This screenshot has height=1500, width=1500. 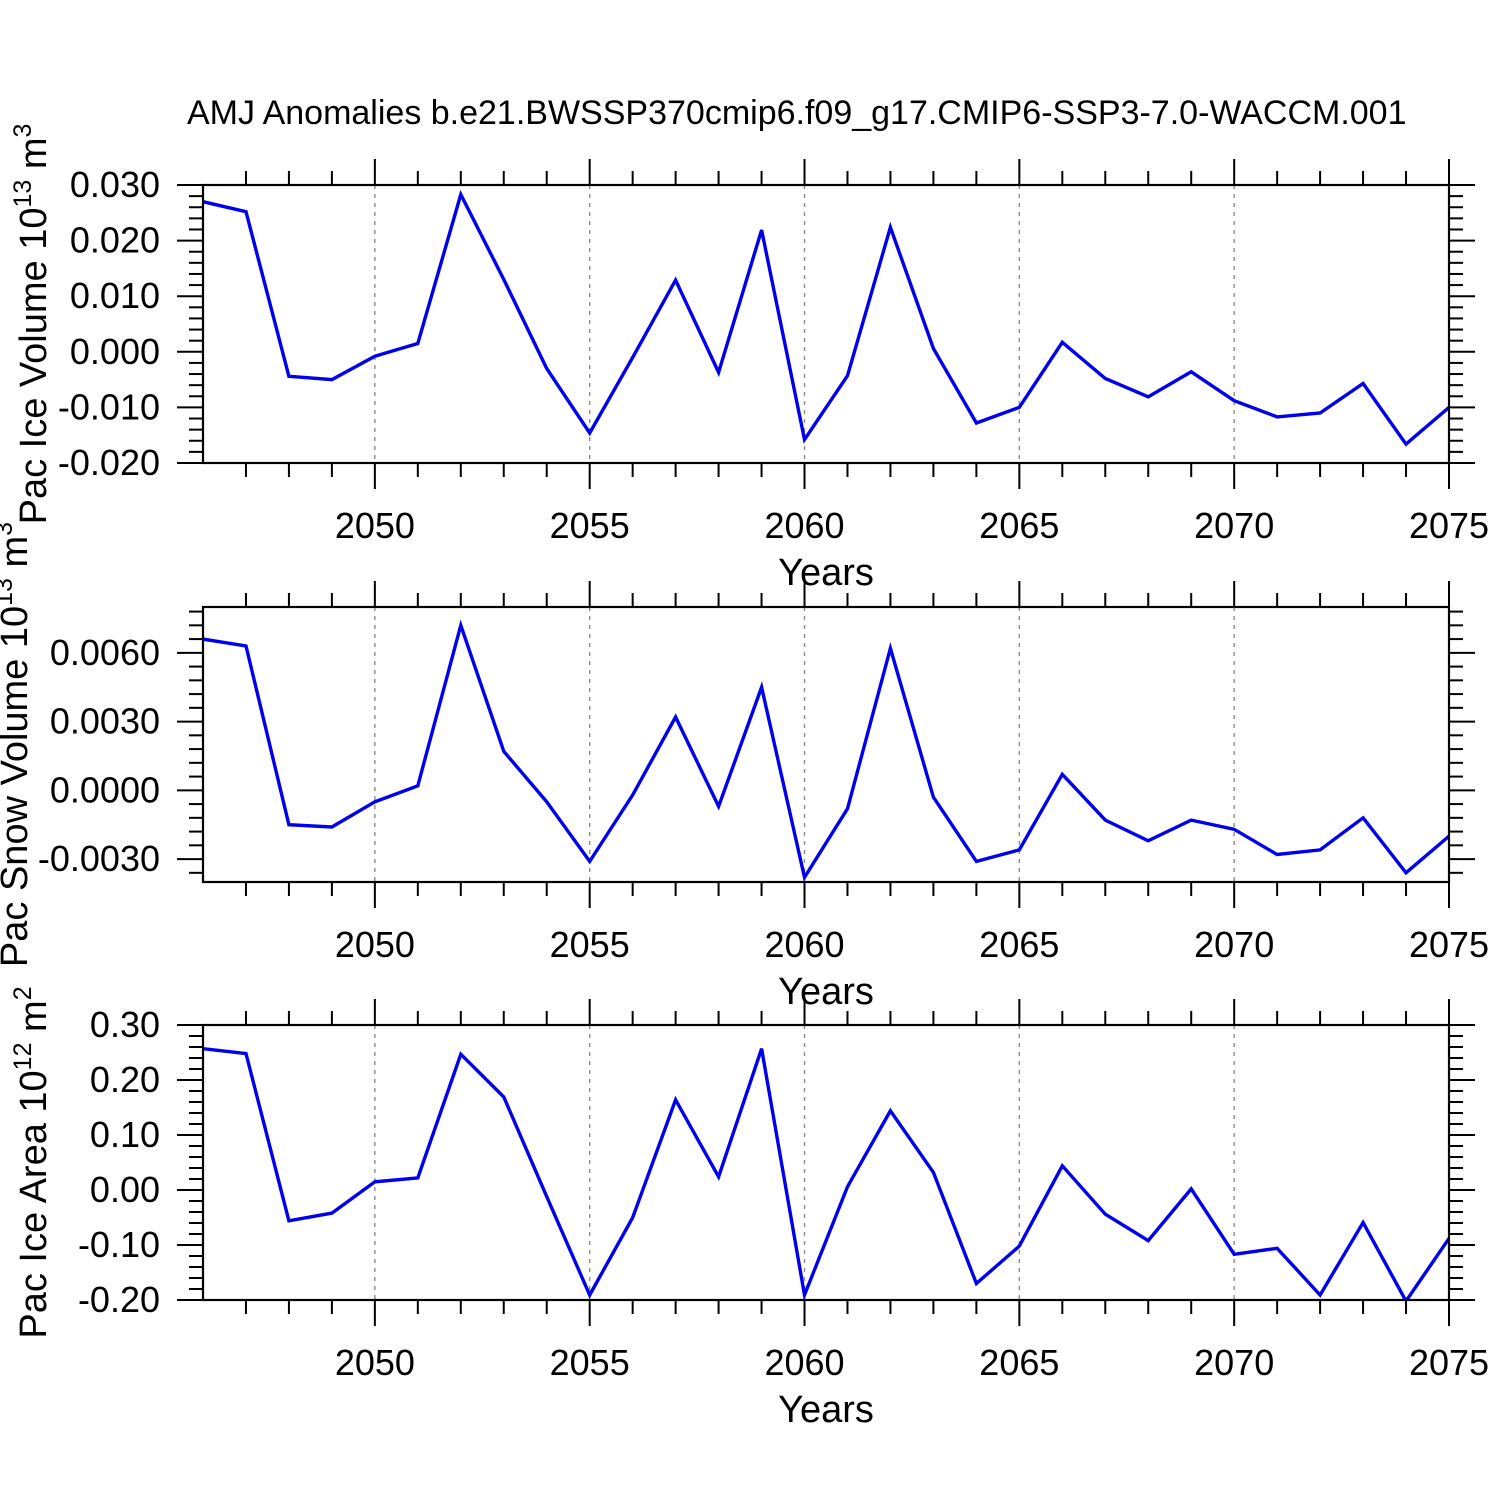 I want to click on y-tick-label: 0.10, so click(x=125, y=1134).